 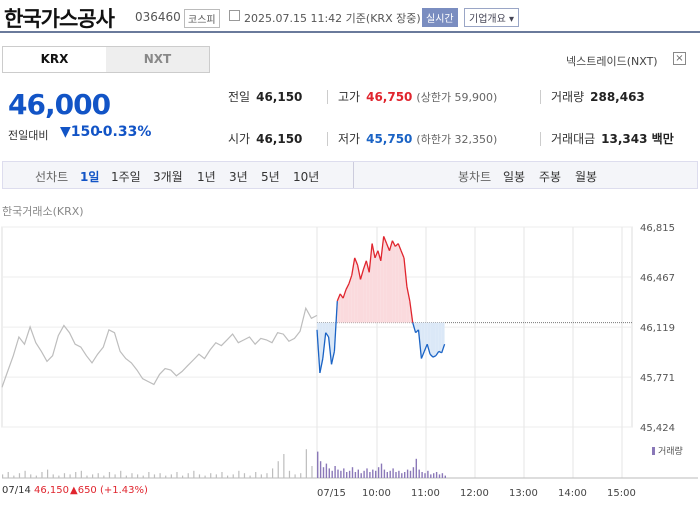 What do you see at coordinates (43, 211) in the screenshot?
I see `source-label: 한국거래소(KRX)` at bounding box center [43, 211].